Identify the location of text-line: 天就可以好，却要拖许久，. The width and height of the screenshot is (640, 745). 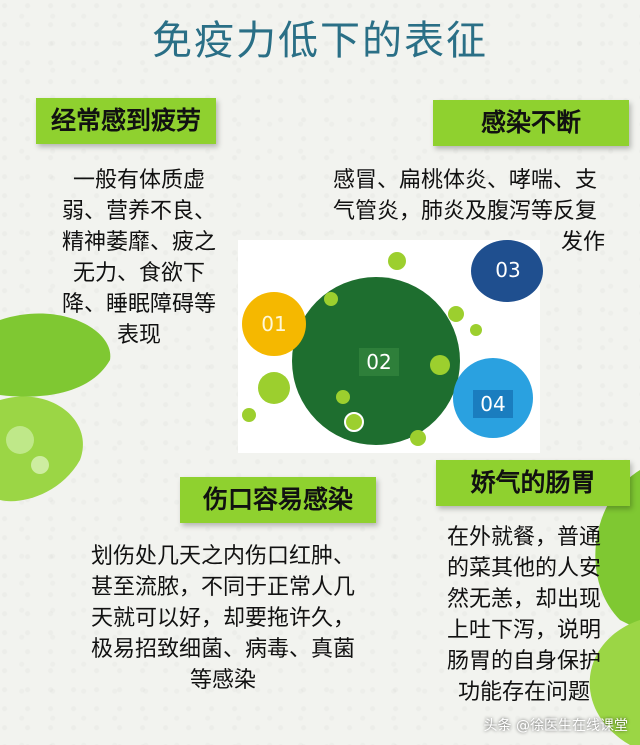
(222, 618).